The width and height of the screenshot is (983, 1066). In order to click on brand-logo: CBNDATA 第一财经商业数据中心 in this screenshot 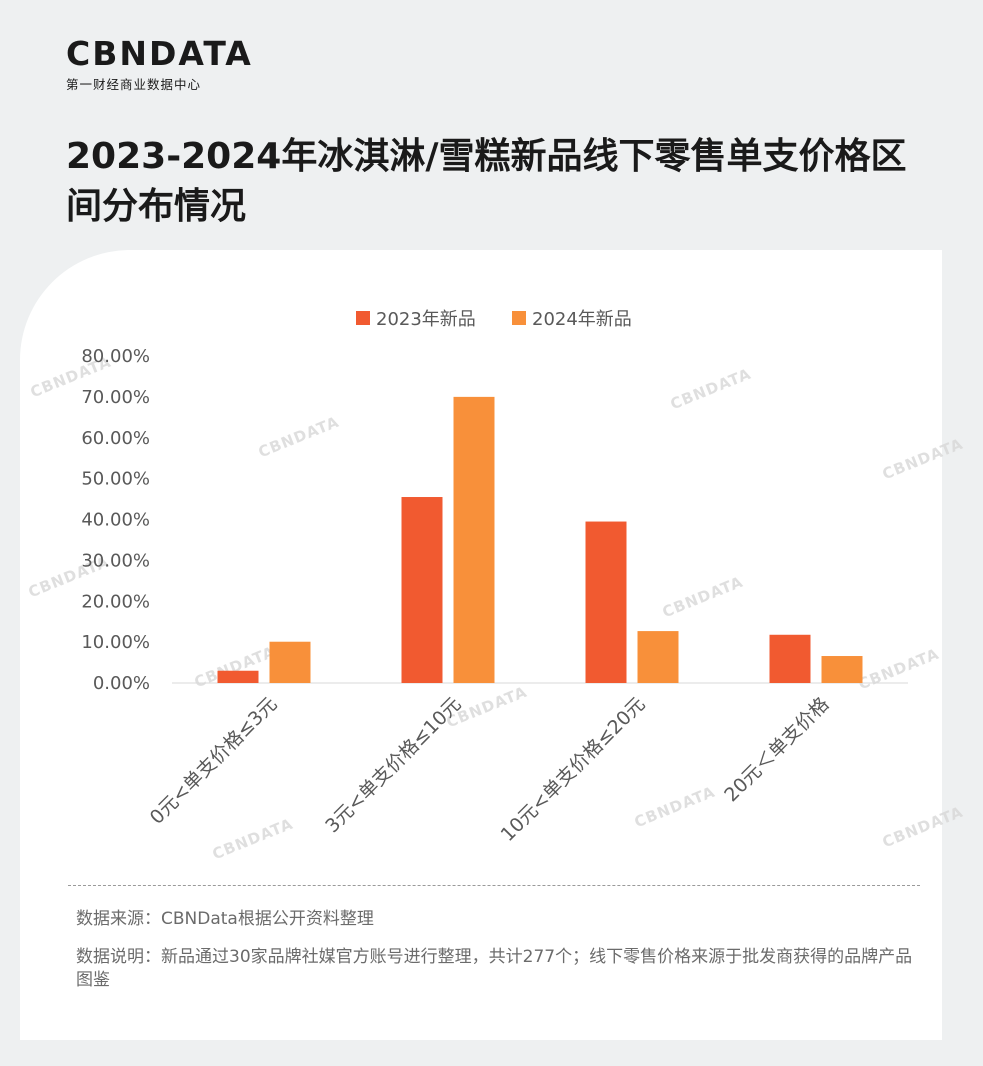, I will do `click(159, 64)`.